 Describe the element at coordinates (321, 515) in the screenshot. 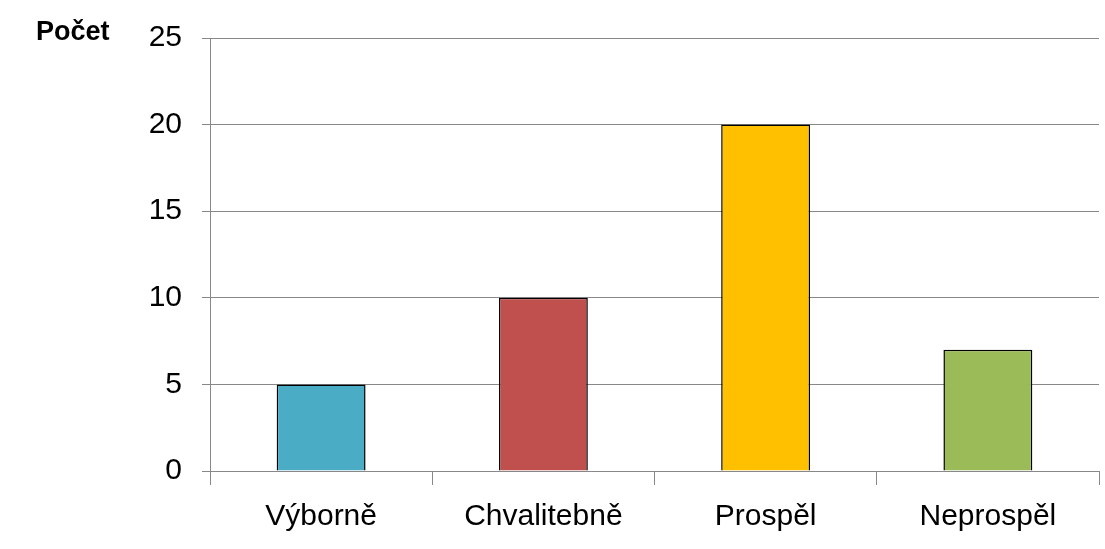

I see `x-tick-label: Výborně` at that location.